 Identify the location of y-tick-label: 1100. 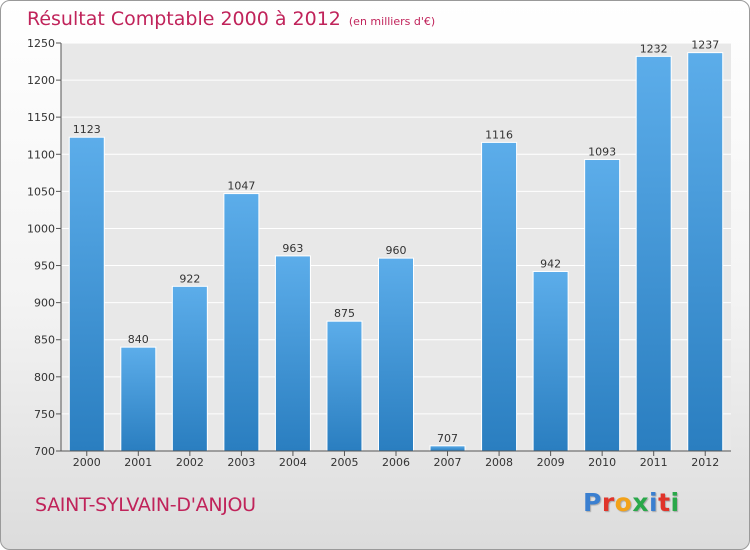
(41, 154).